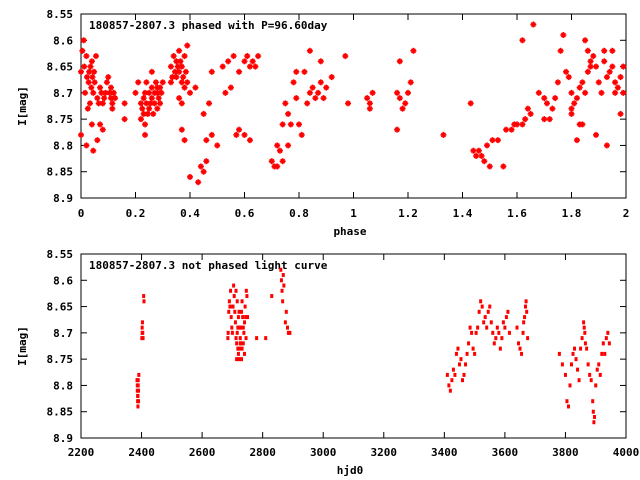  Describe the element at coordinates (299, 213) in the screenshot. I see `phased-x-tick-label: 0.8` at that location.